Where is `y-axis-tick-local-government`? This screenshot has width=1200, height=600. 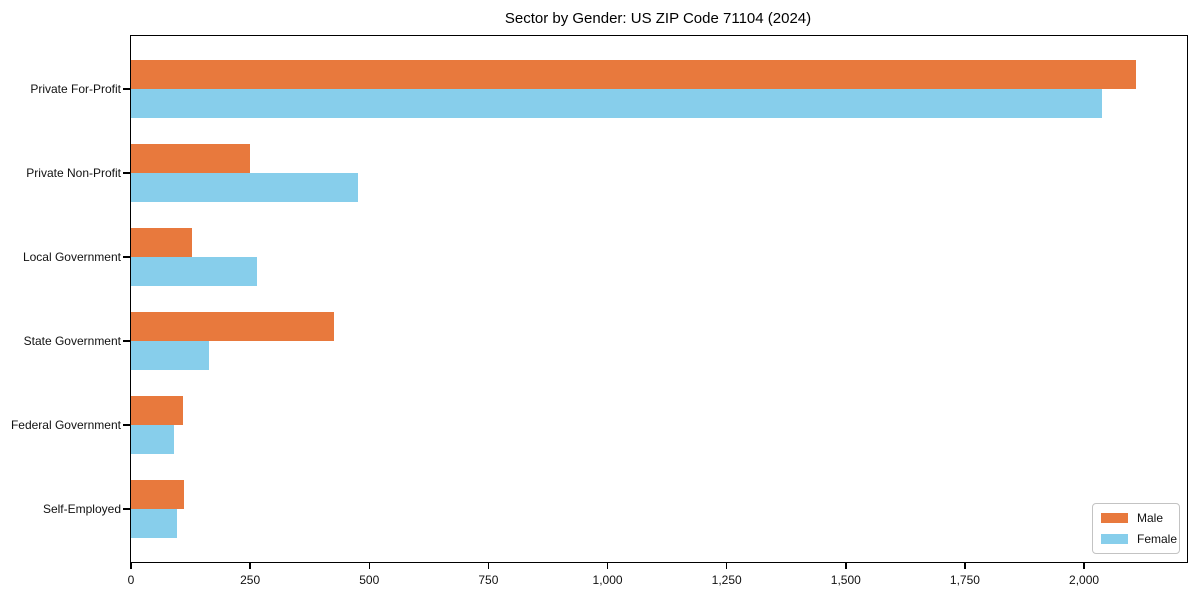
y-axis-tick-local-government is located at coordinates (127, 257).